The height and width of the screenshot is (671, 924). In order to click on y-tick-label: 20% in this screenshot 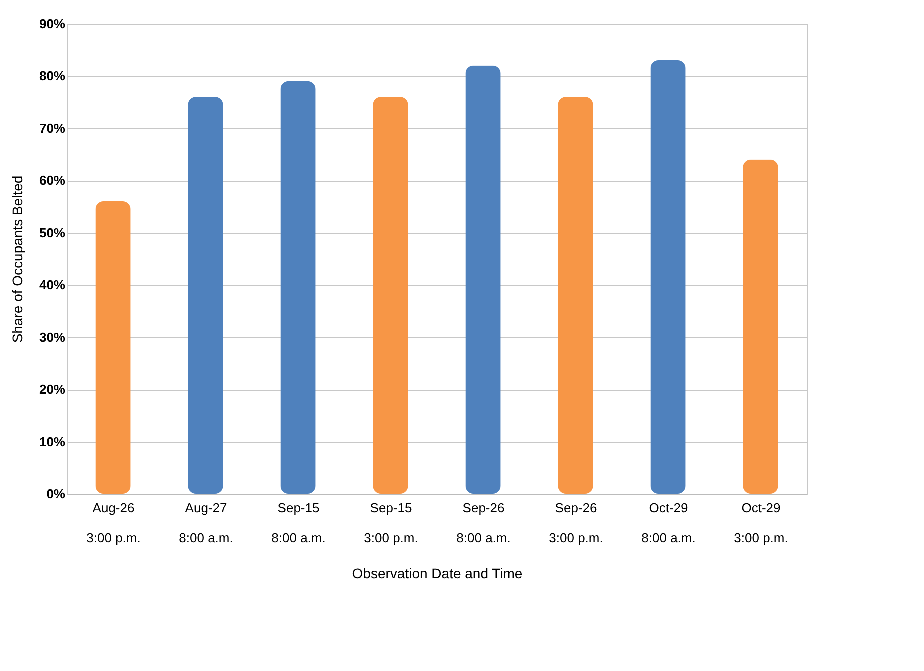, I will do `click(52, 390)`.